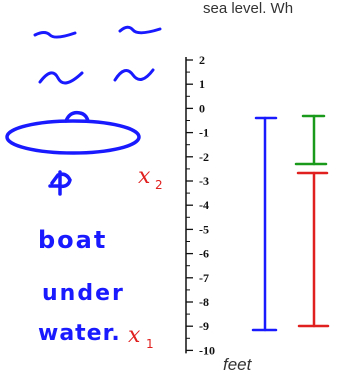  What do you see at coordinates (204, 181) in the screenshot?
I see `number-line-label: -3` at bounding box center [204, 181].